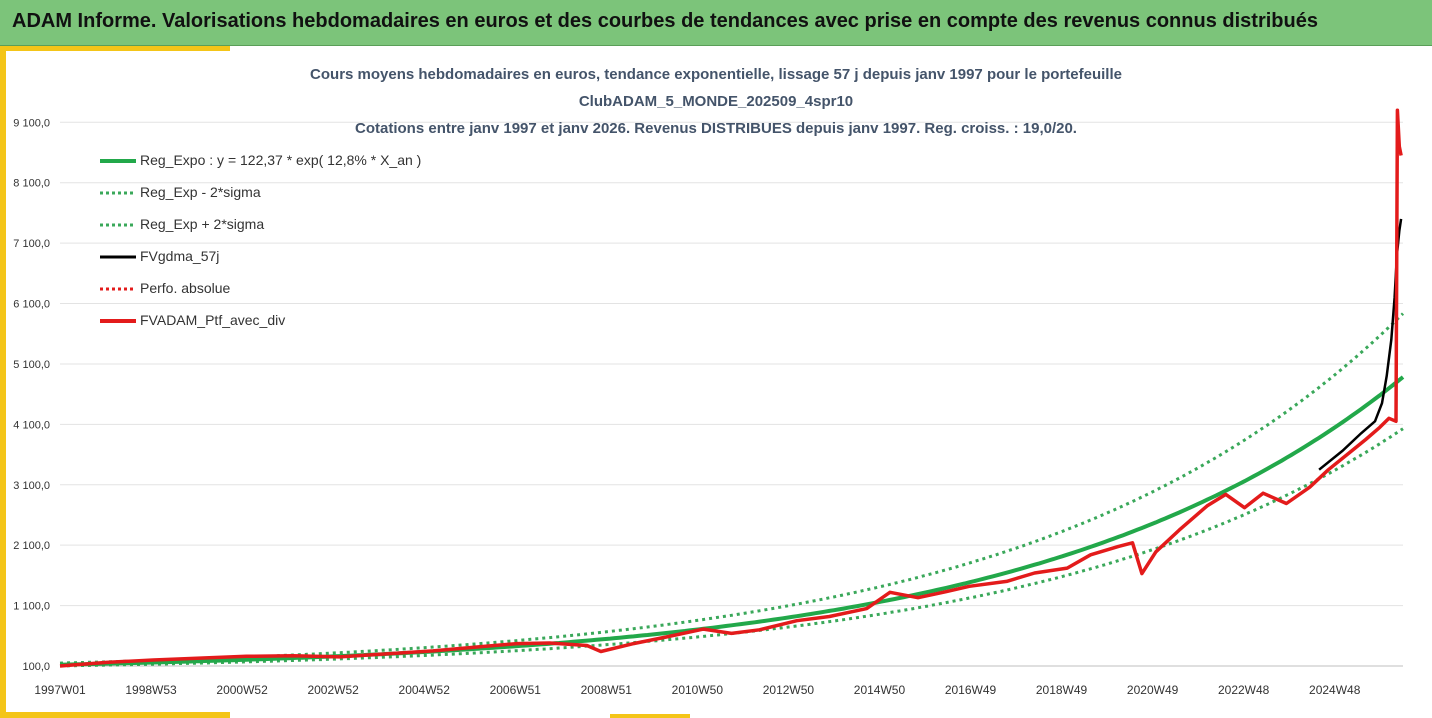 The height and width of the screenshot is (718, 1432). I want to click on x-tick-label: 2010W50, so click(698, 690).